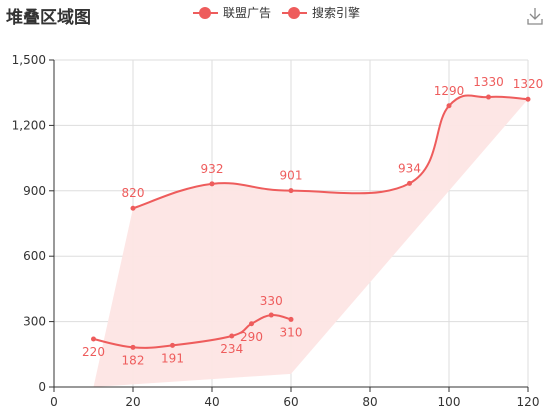 Image resolution: width=550 pixels, height=420 pixels. What do you see at coordinates (409, 168) in the screenshot?
I see `data-label: 934` at bounding box center [409, 168].